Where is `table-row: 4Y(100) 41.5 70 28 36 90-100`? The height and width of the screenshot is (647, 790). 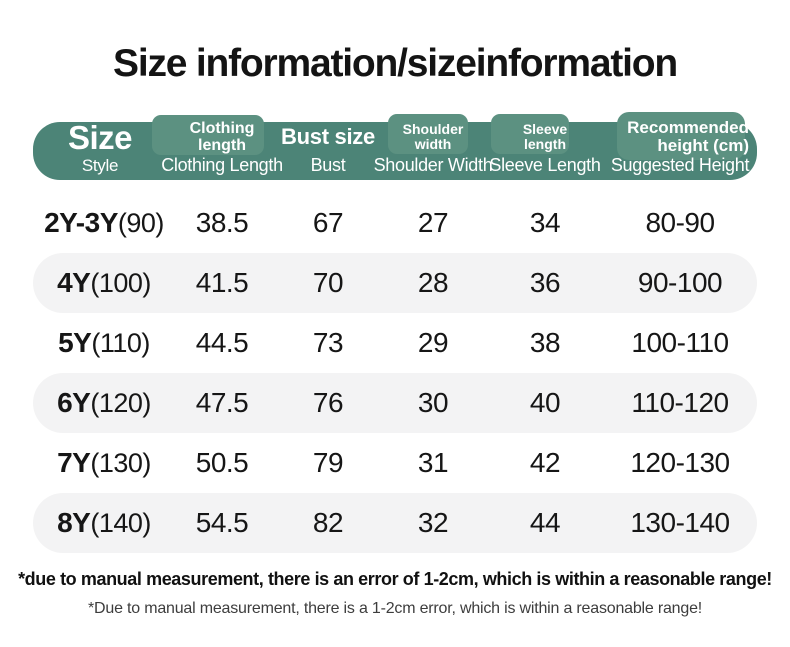
table-row: 4Y(100) 41.5 70 28 36 90-100 is located at coordinates (395, 283).